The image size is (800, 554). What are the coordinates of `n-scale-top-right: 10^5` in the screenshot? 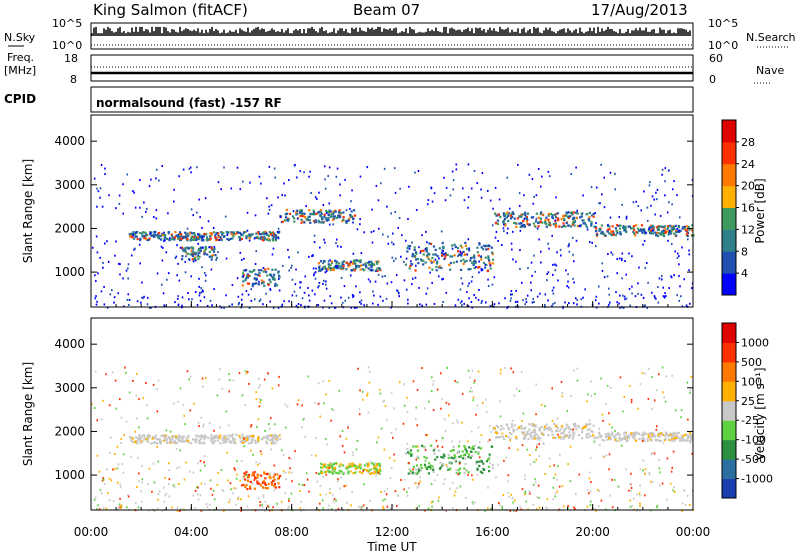 It's located at (723, 23).